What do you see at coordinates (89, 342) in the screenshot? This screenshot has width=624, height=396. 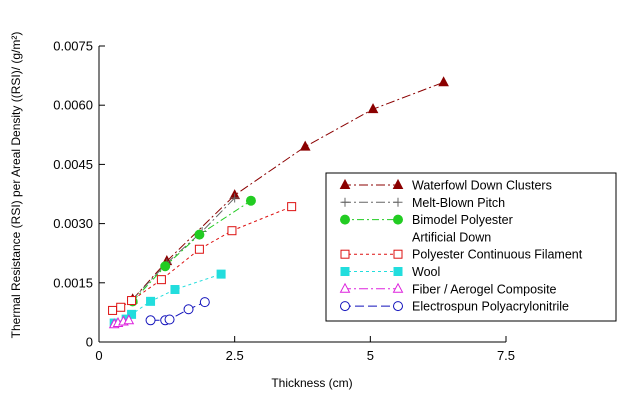 I see `y-tick-label: 0` at bounding box center [89, 342].